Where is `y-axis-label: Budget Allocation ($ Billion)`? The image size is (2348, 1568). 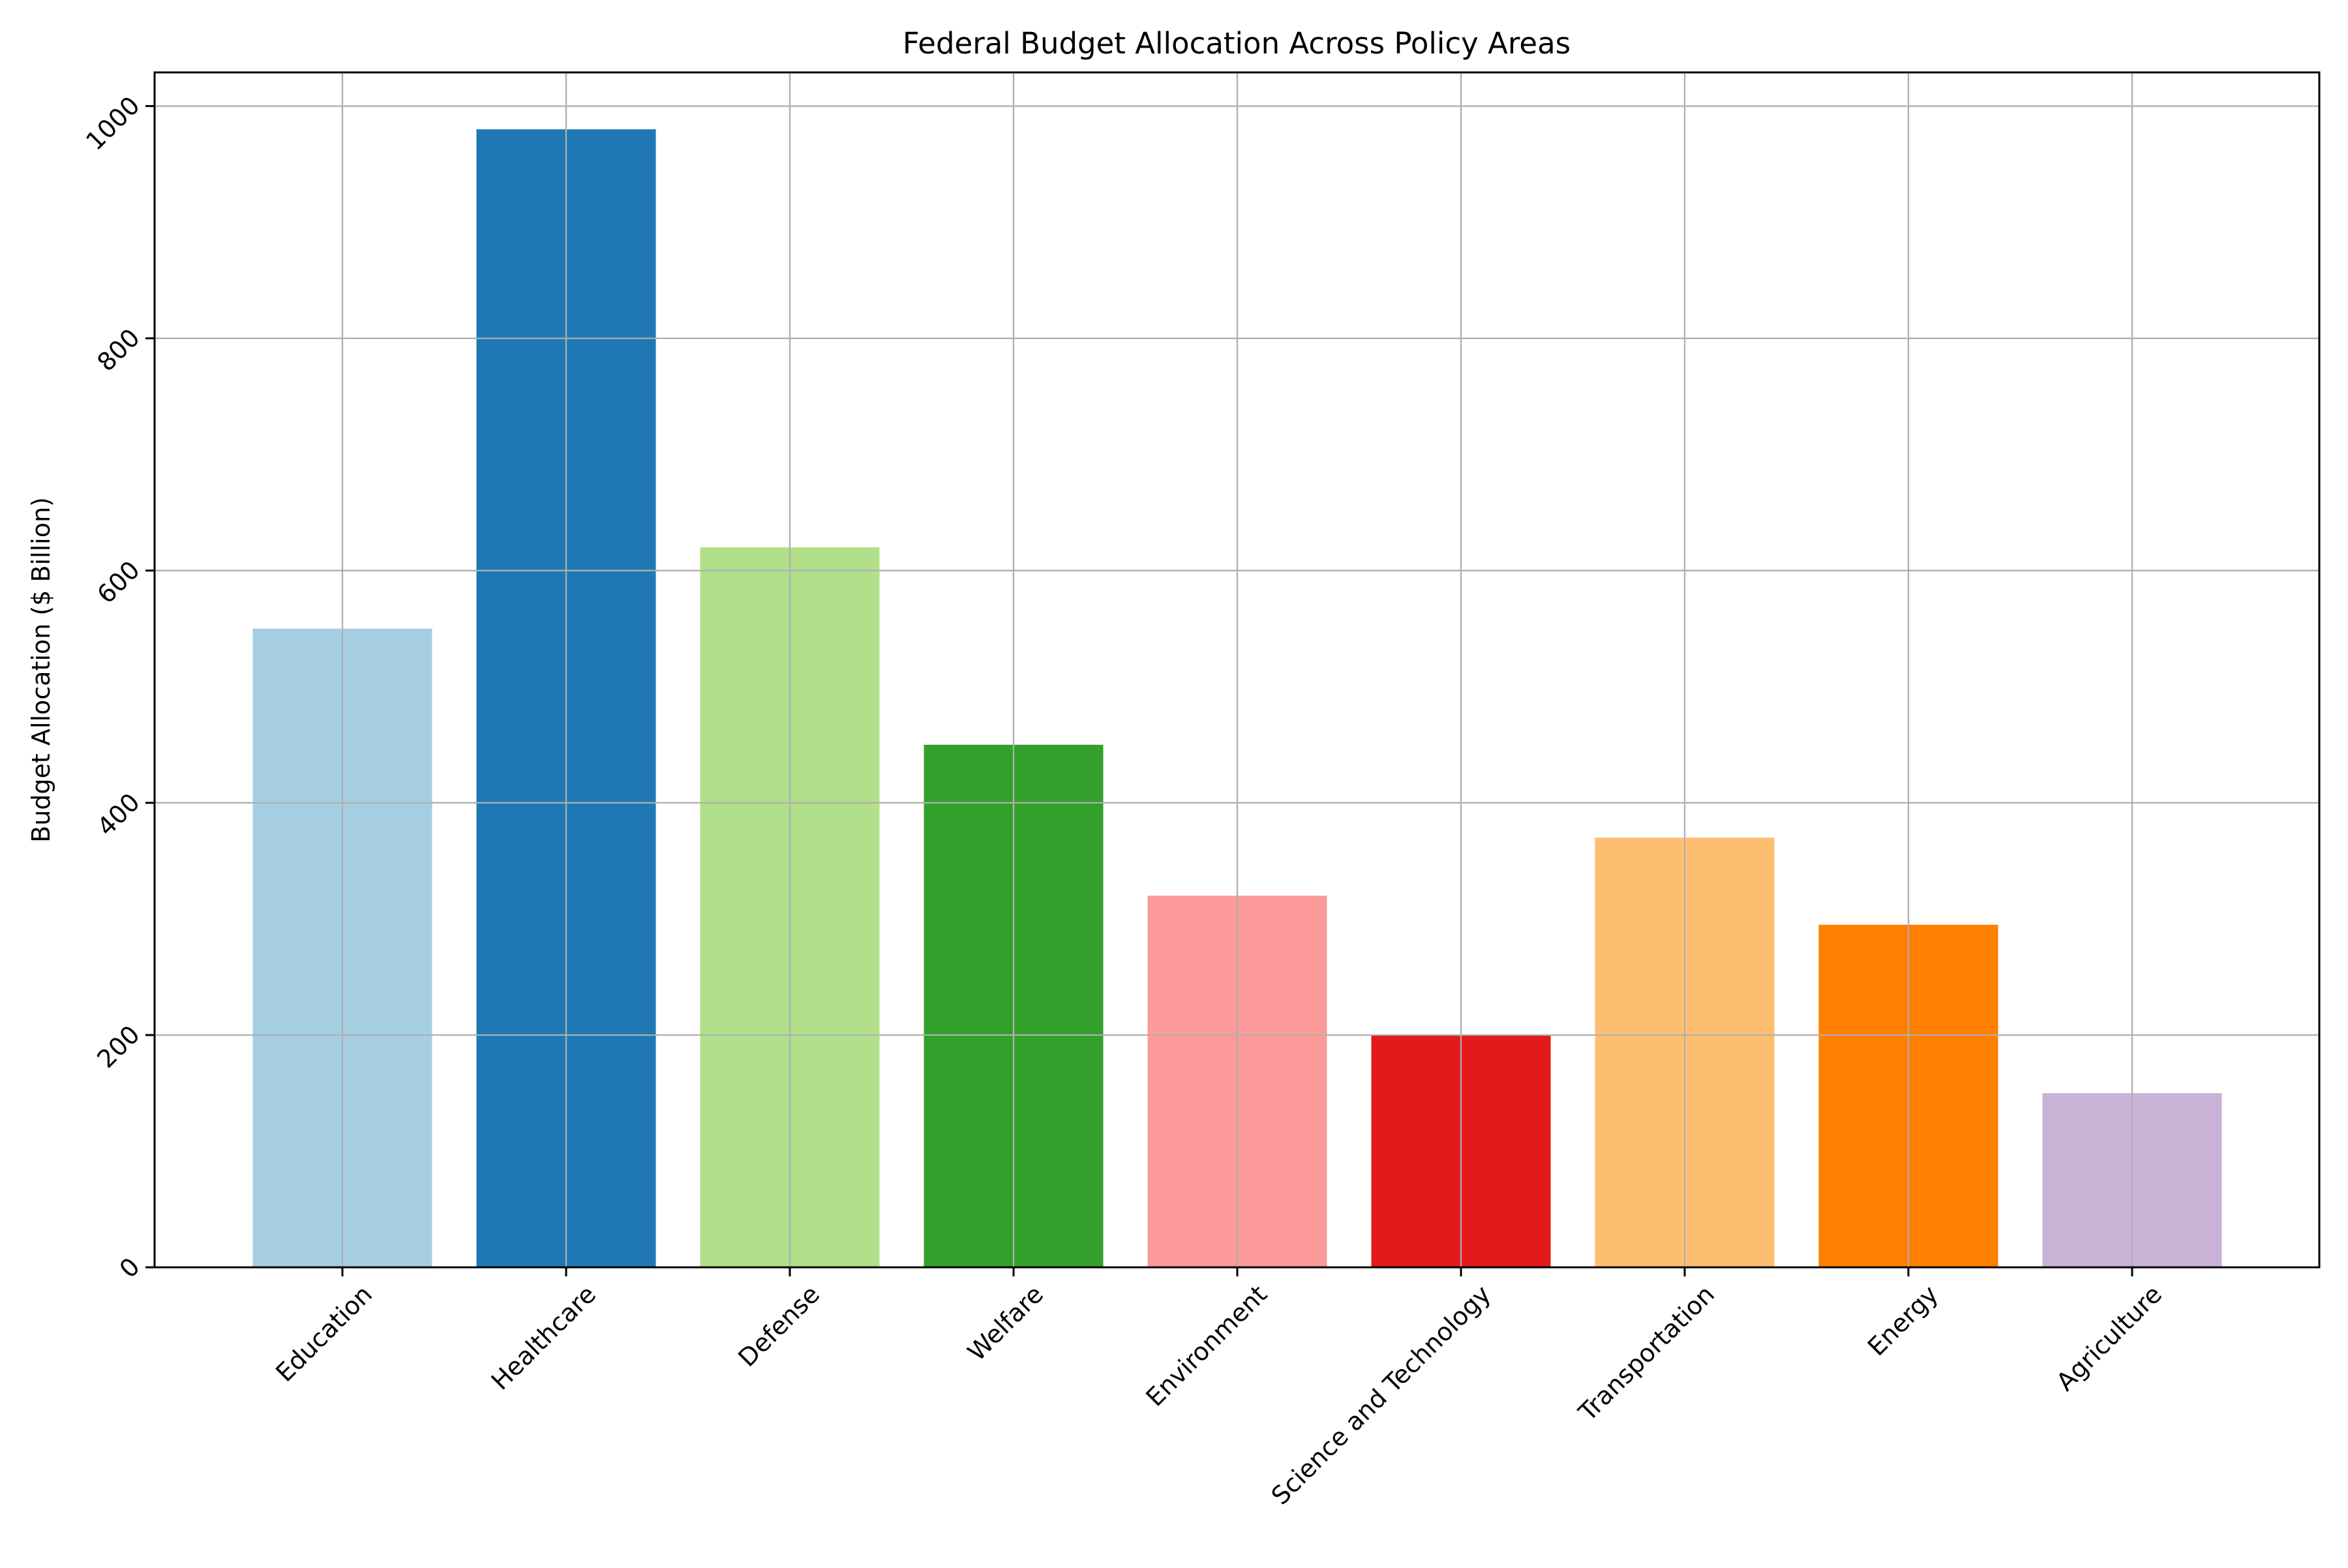 y-axis-label: Budget Allocation ($ Billion) is located at coordinates (41, 670).